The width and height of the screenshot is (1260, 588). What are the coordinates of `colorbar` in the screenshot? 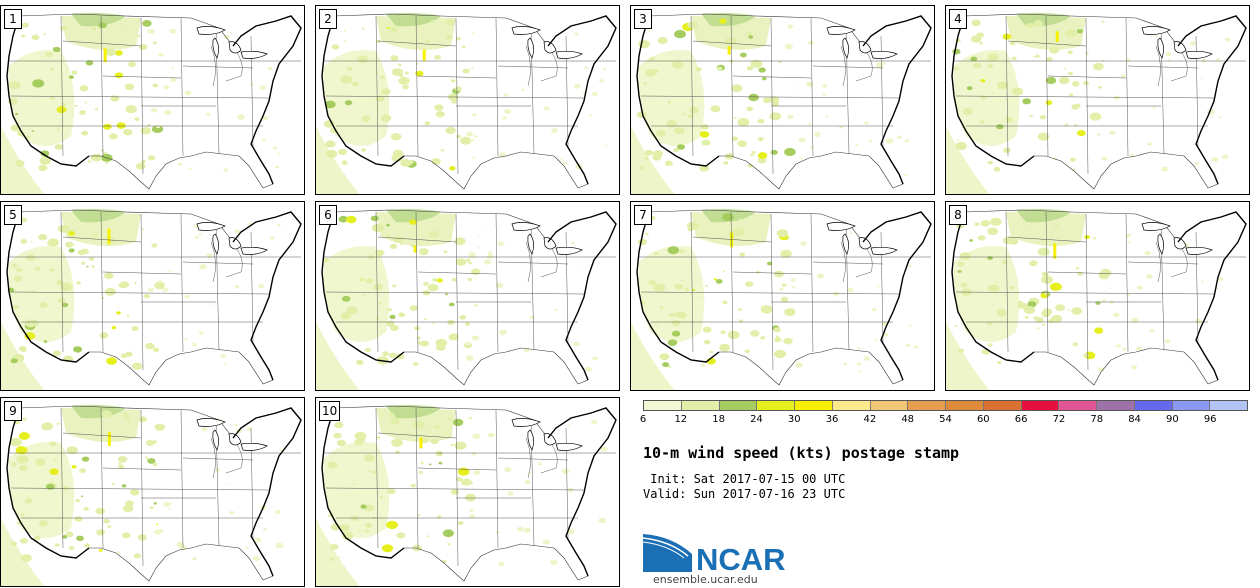 It's located at (945, 405).